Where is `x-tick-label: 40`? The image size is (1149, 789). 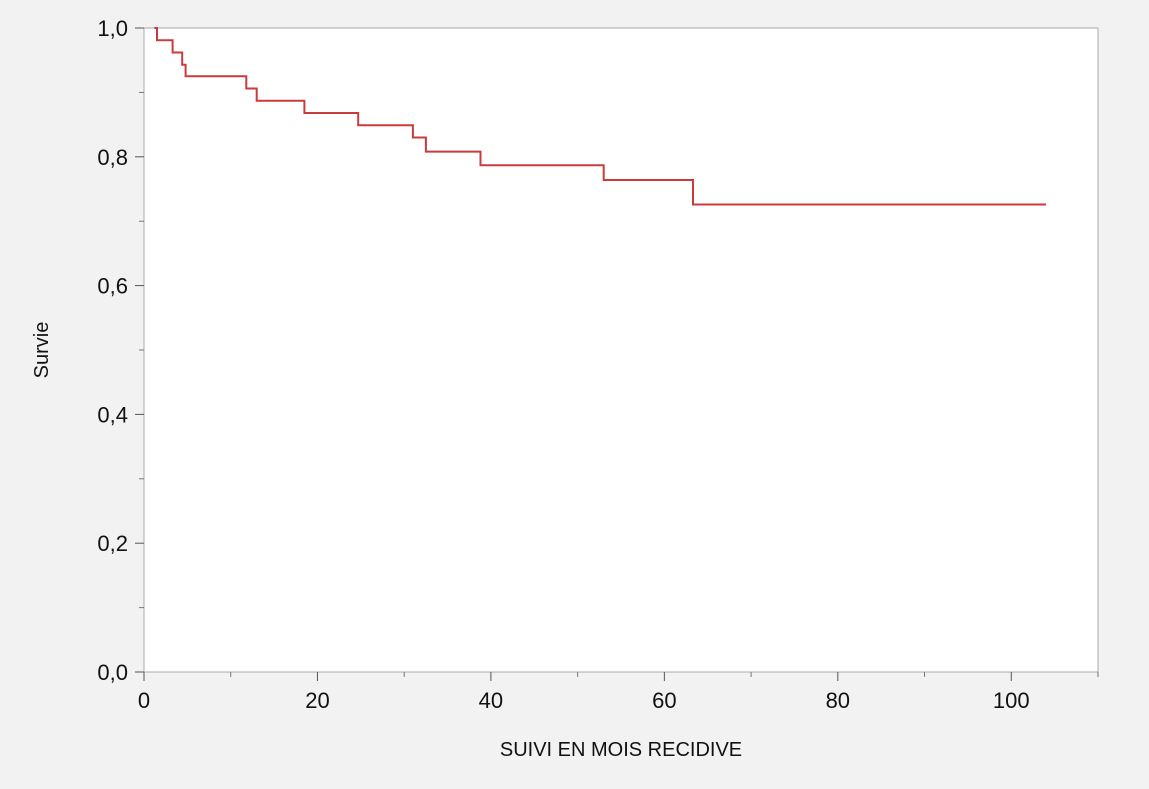
x-tick-label: 40 is located at coordinates (491, 700).